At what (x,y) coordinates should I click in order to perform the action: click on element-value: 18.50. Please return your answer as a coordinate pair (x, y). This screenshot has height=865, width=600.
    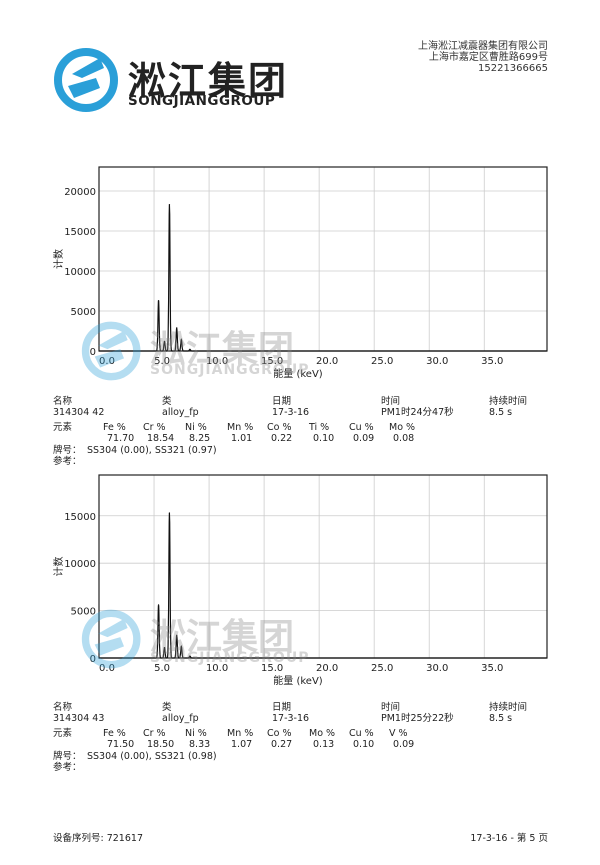
    Looking at the image, I should click on (161, 744).